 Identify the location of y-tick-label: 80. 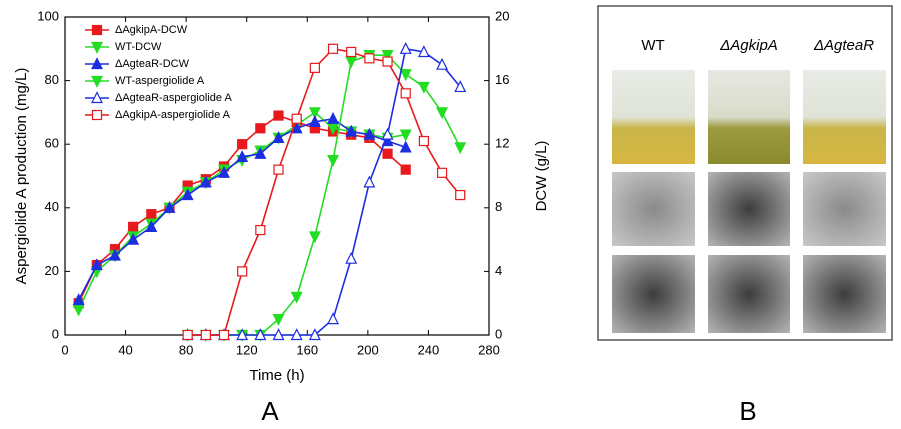
(52, 79).